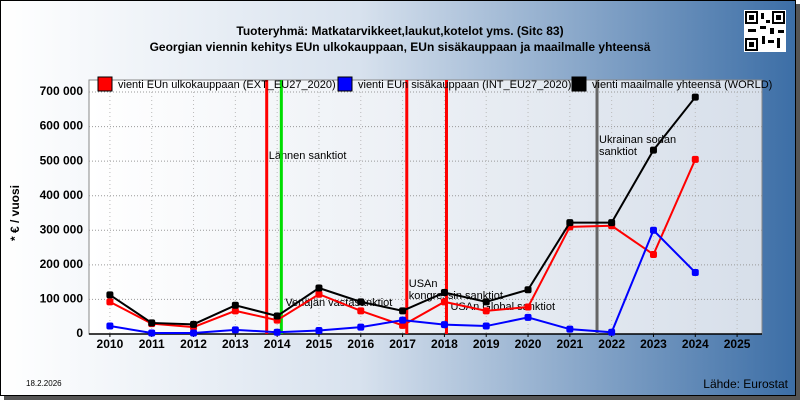 This screenshot has height=400, width=800. What do you see at coordinates (277, 344) in the screenshot?
I see `x-tick-label: 2014` at bounding box center [277, 344].